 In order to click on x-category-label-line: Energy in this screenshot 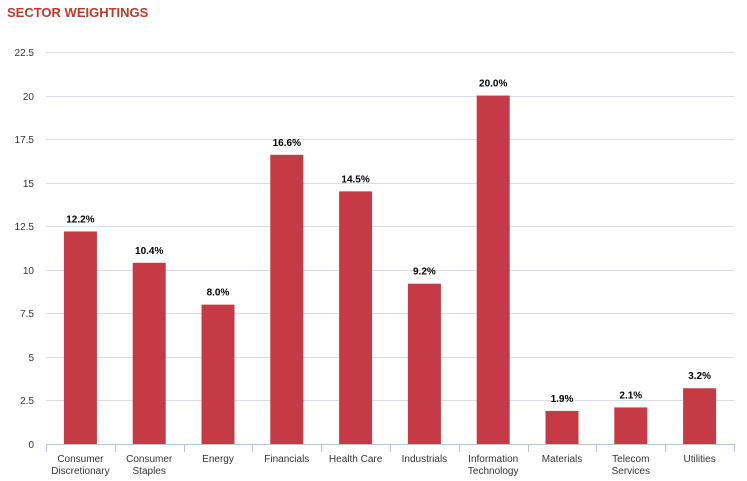, I will do `click(218, 459)`.